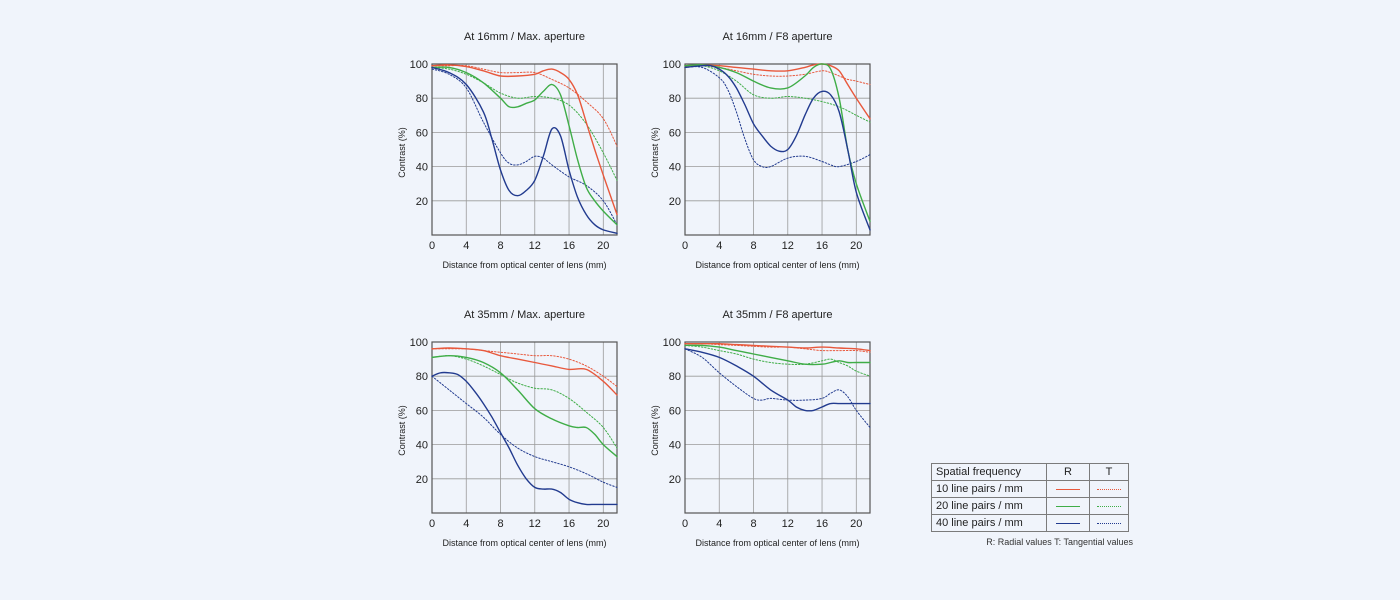 The height and width of the screenshot is (600, 1400). I want to click on chart-title: At 35mm / F8 aperture, so click(777, 315).